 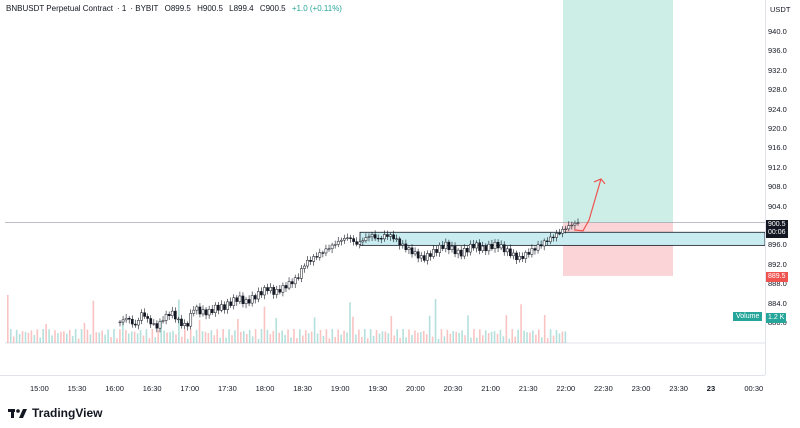 I want to click on tradingview-logo: TradingView, so click(x=55, y=413).